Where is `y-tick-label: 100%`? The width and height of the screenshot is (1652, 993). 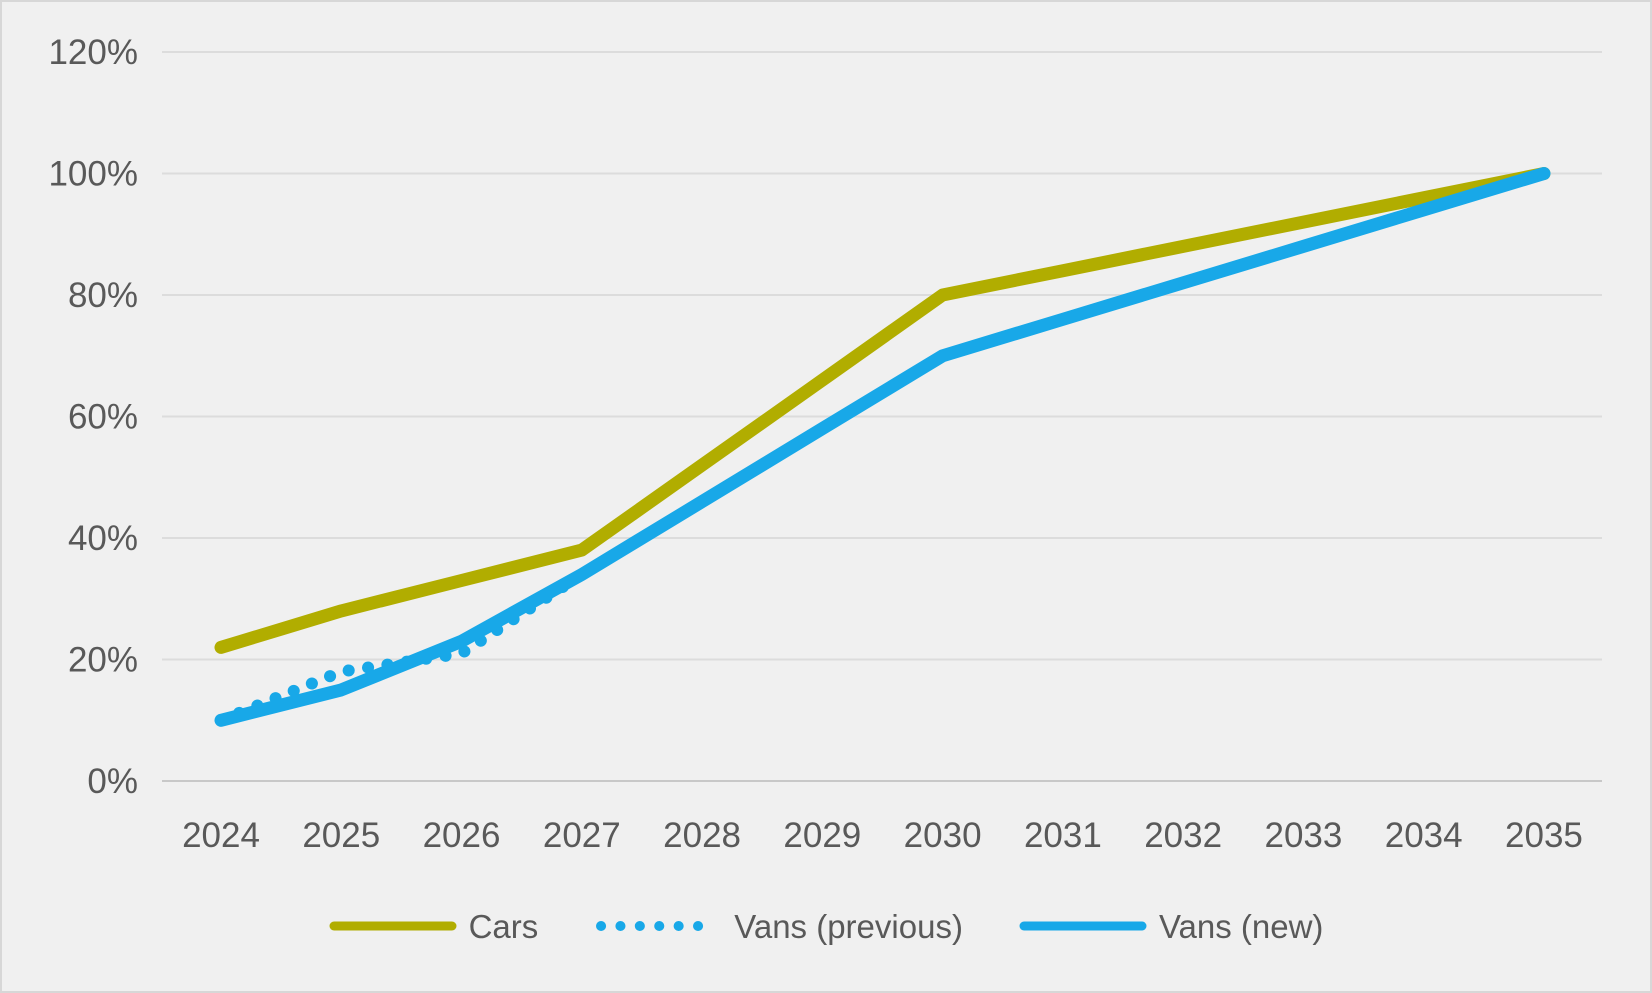 y-tick-label: 100% is located at coordinates (93, 174).